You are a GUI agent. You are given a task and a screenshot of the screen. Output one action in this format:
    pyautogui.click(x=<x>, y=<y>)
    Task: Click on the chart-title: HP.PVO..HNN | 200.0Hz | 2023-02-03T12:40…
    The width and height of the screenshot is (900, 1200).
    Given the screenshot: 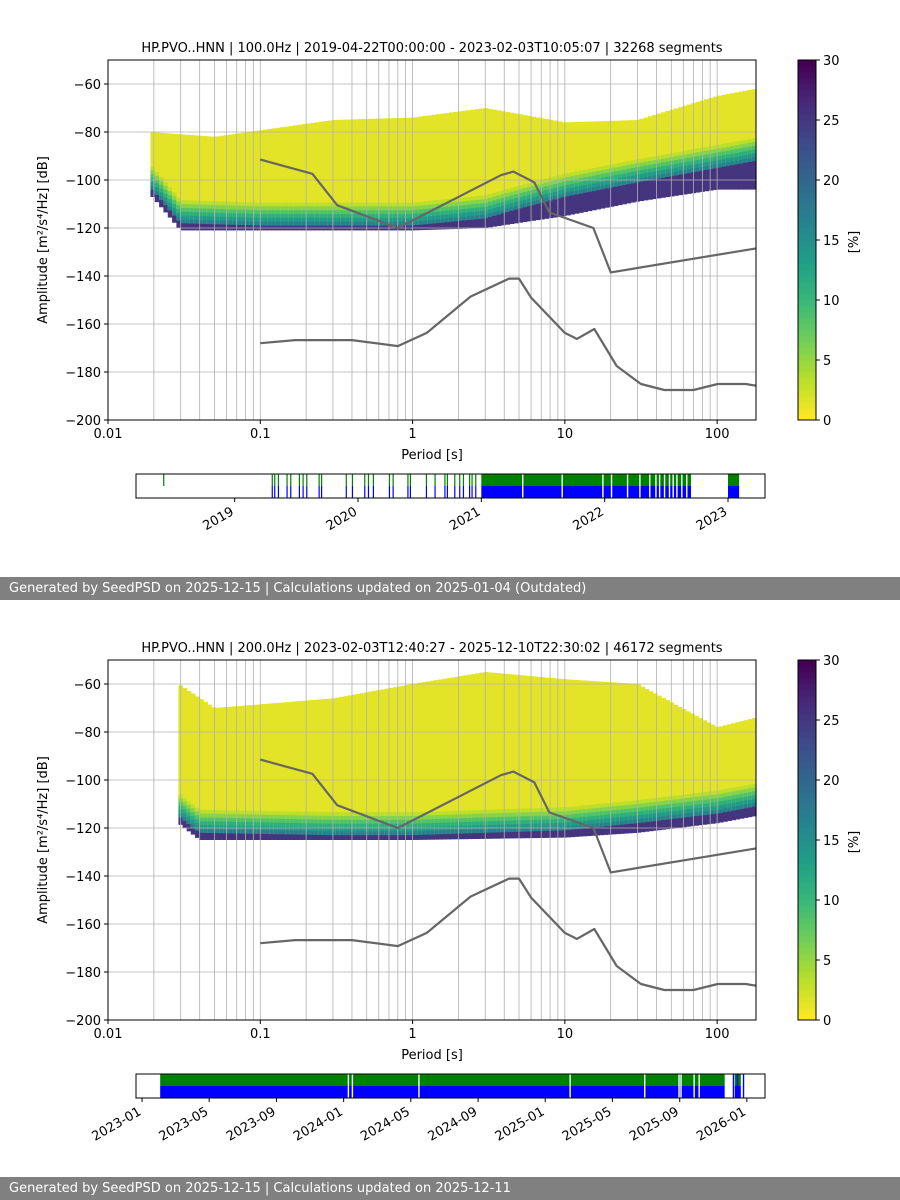 What is the action you would take?
    pyautogui.click(x=431, y=648)
    